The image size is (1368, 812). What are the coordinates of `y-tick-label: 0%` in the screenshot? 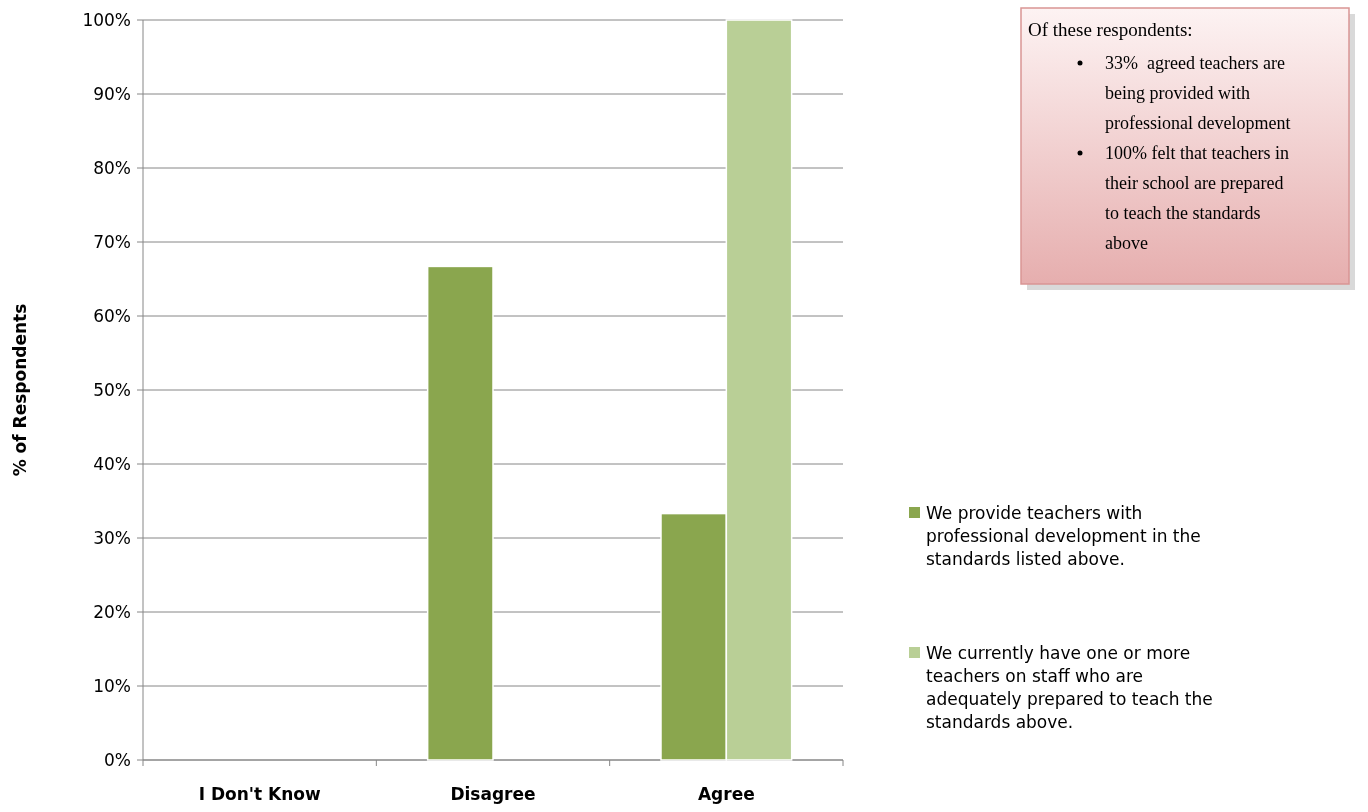 It's located at (117, 759).